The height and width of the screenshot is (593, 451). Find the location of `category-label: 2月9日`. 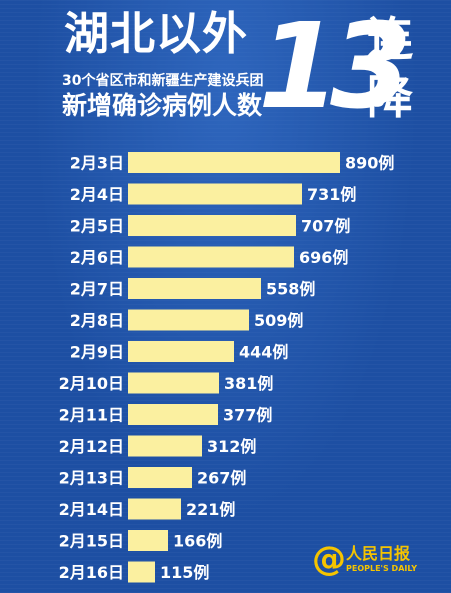

category-label: 2月9日 is located at coordinates (97, 352).